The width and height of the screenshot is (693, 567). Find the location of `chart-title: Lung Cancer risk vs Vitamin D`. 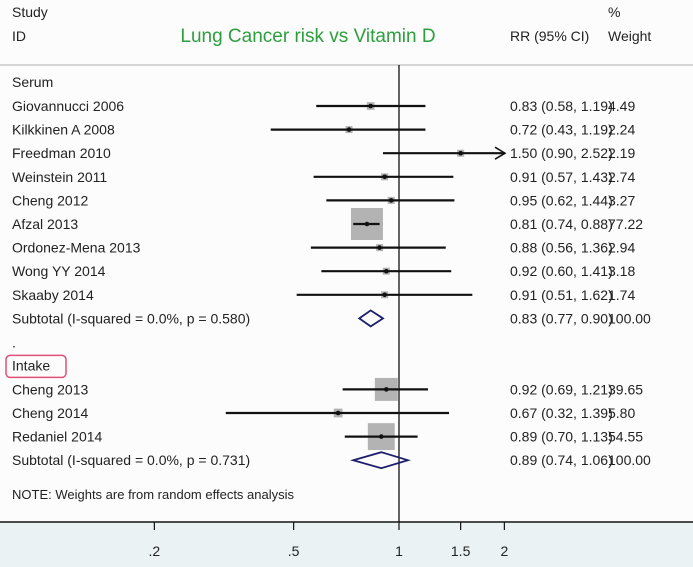

chart-title: Lung Cancer risk vs Vitamin D is located at coordinates (307, 36).